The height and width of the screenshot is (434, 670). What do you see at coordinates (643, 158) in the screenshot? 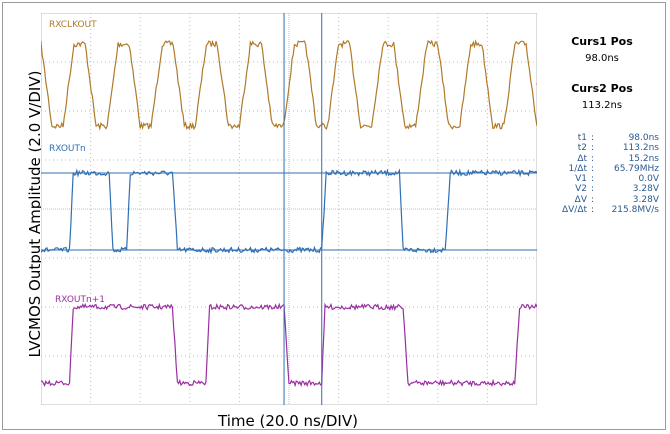
I see `measurement-value: 15.2ns` at bounding box center [643, 158].